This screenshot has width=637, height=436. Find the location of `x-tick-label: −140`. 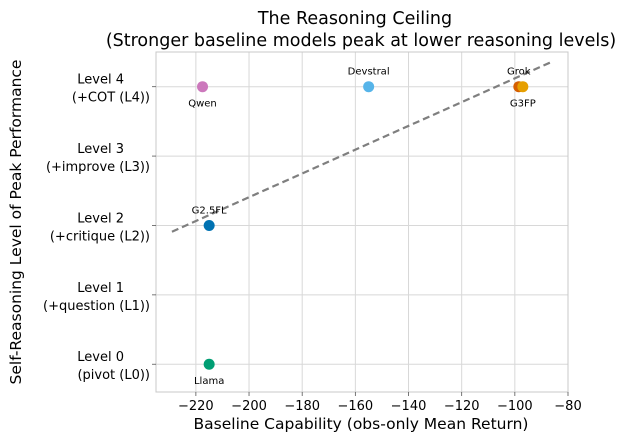

x-tick-label: −140 is located at coordinates (409, 406).